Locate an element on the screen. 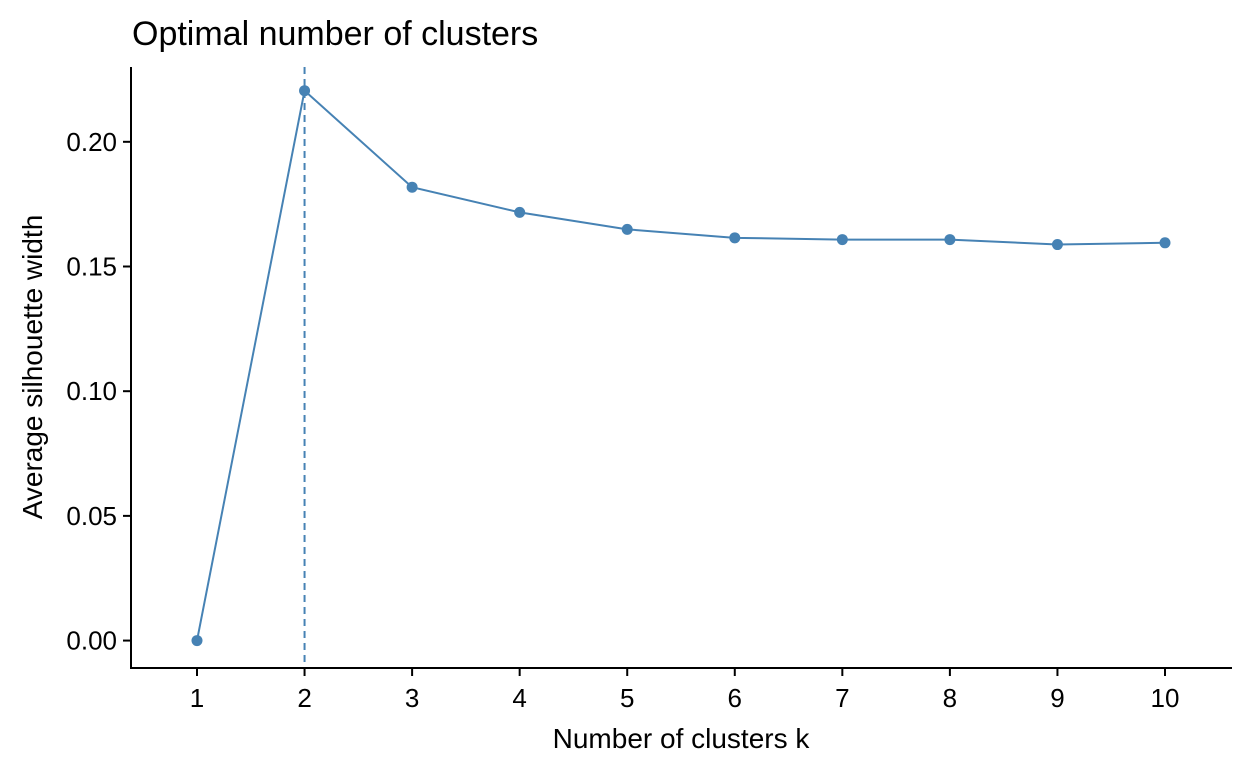 The height and width of the screenshot is (768, 1248). data-point-k2 is located at coordinates (305, 91).